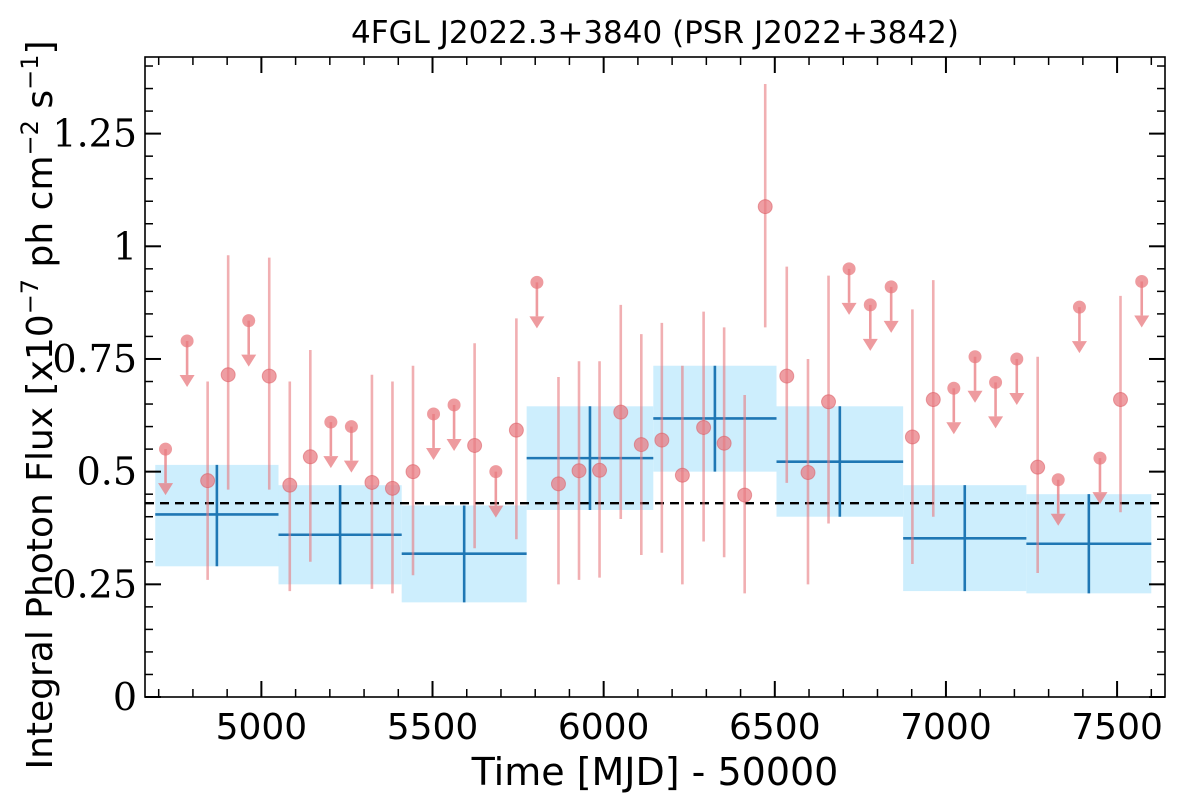  What do you see at coordinates (604, 727) in the screenshot?
I see `x-tick-label: 6000` at bounding box center [604, 727].